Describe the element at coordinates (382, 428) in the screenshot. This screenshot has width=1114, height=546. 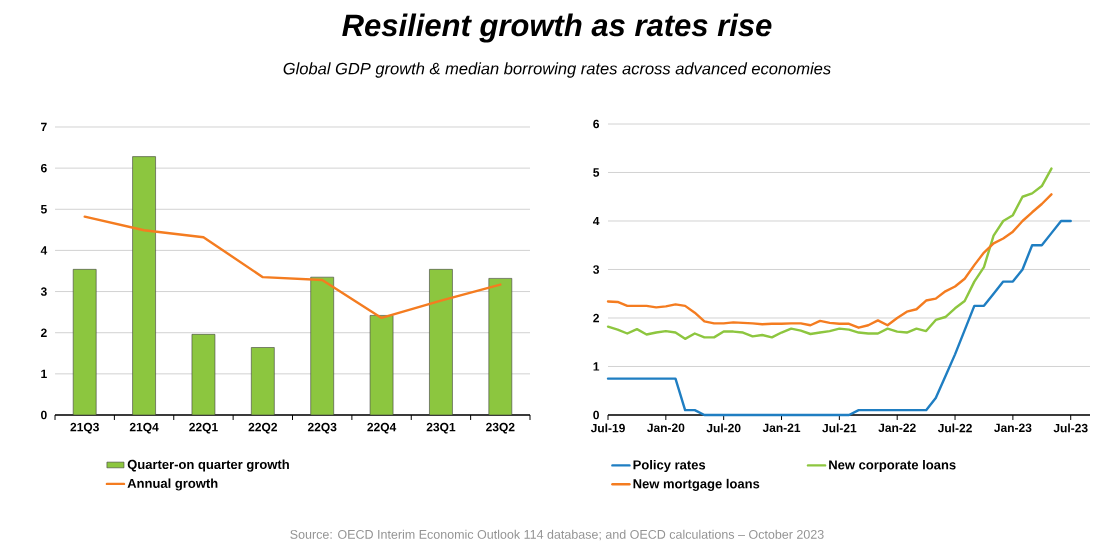
I see `x-tick-label: 22Q4` at that location.